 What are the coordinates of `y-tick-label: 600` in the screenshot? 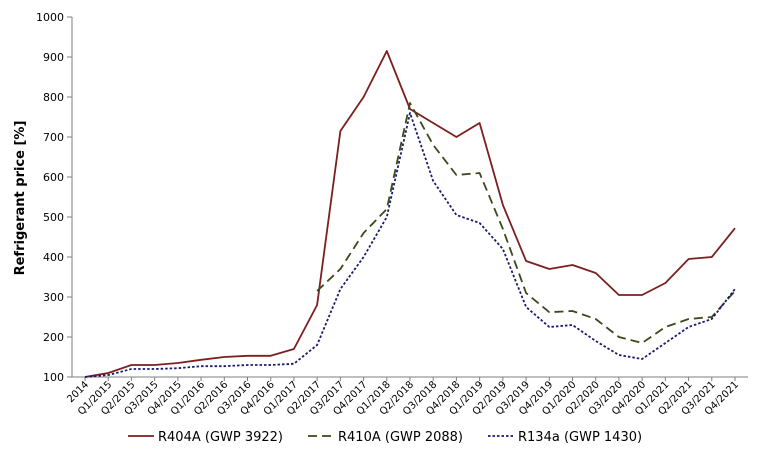 It's located at (53, 177).